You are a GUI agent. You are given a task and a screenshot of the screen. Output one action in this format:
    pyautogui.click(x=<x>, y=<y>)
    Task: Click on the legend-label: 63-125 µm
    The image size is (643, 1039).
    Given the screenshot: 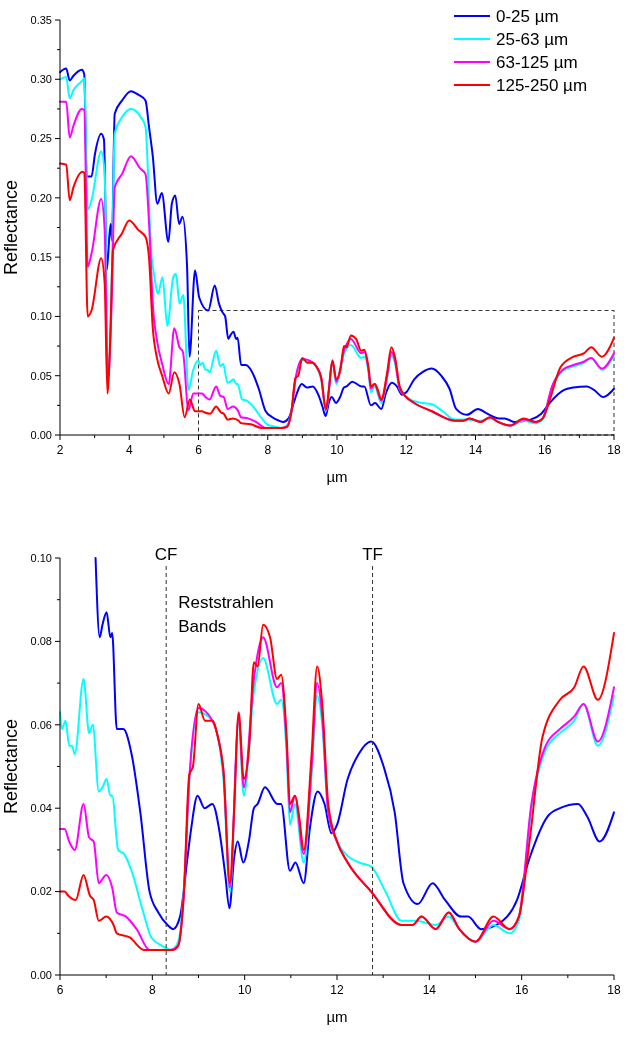 What is the action you would take?
    pyautogui.click(x=537, y=62)
    